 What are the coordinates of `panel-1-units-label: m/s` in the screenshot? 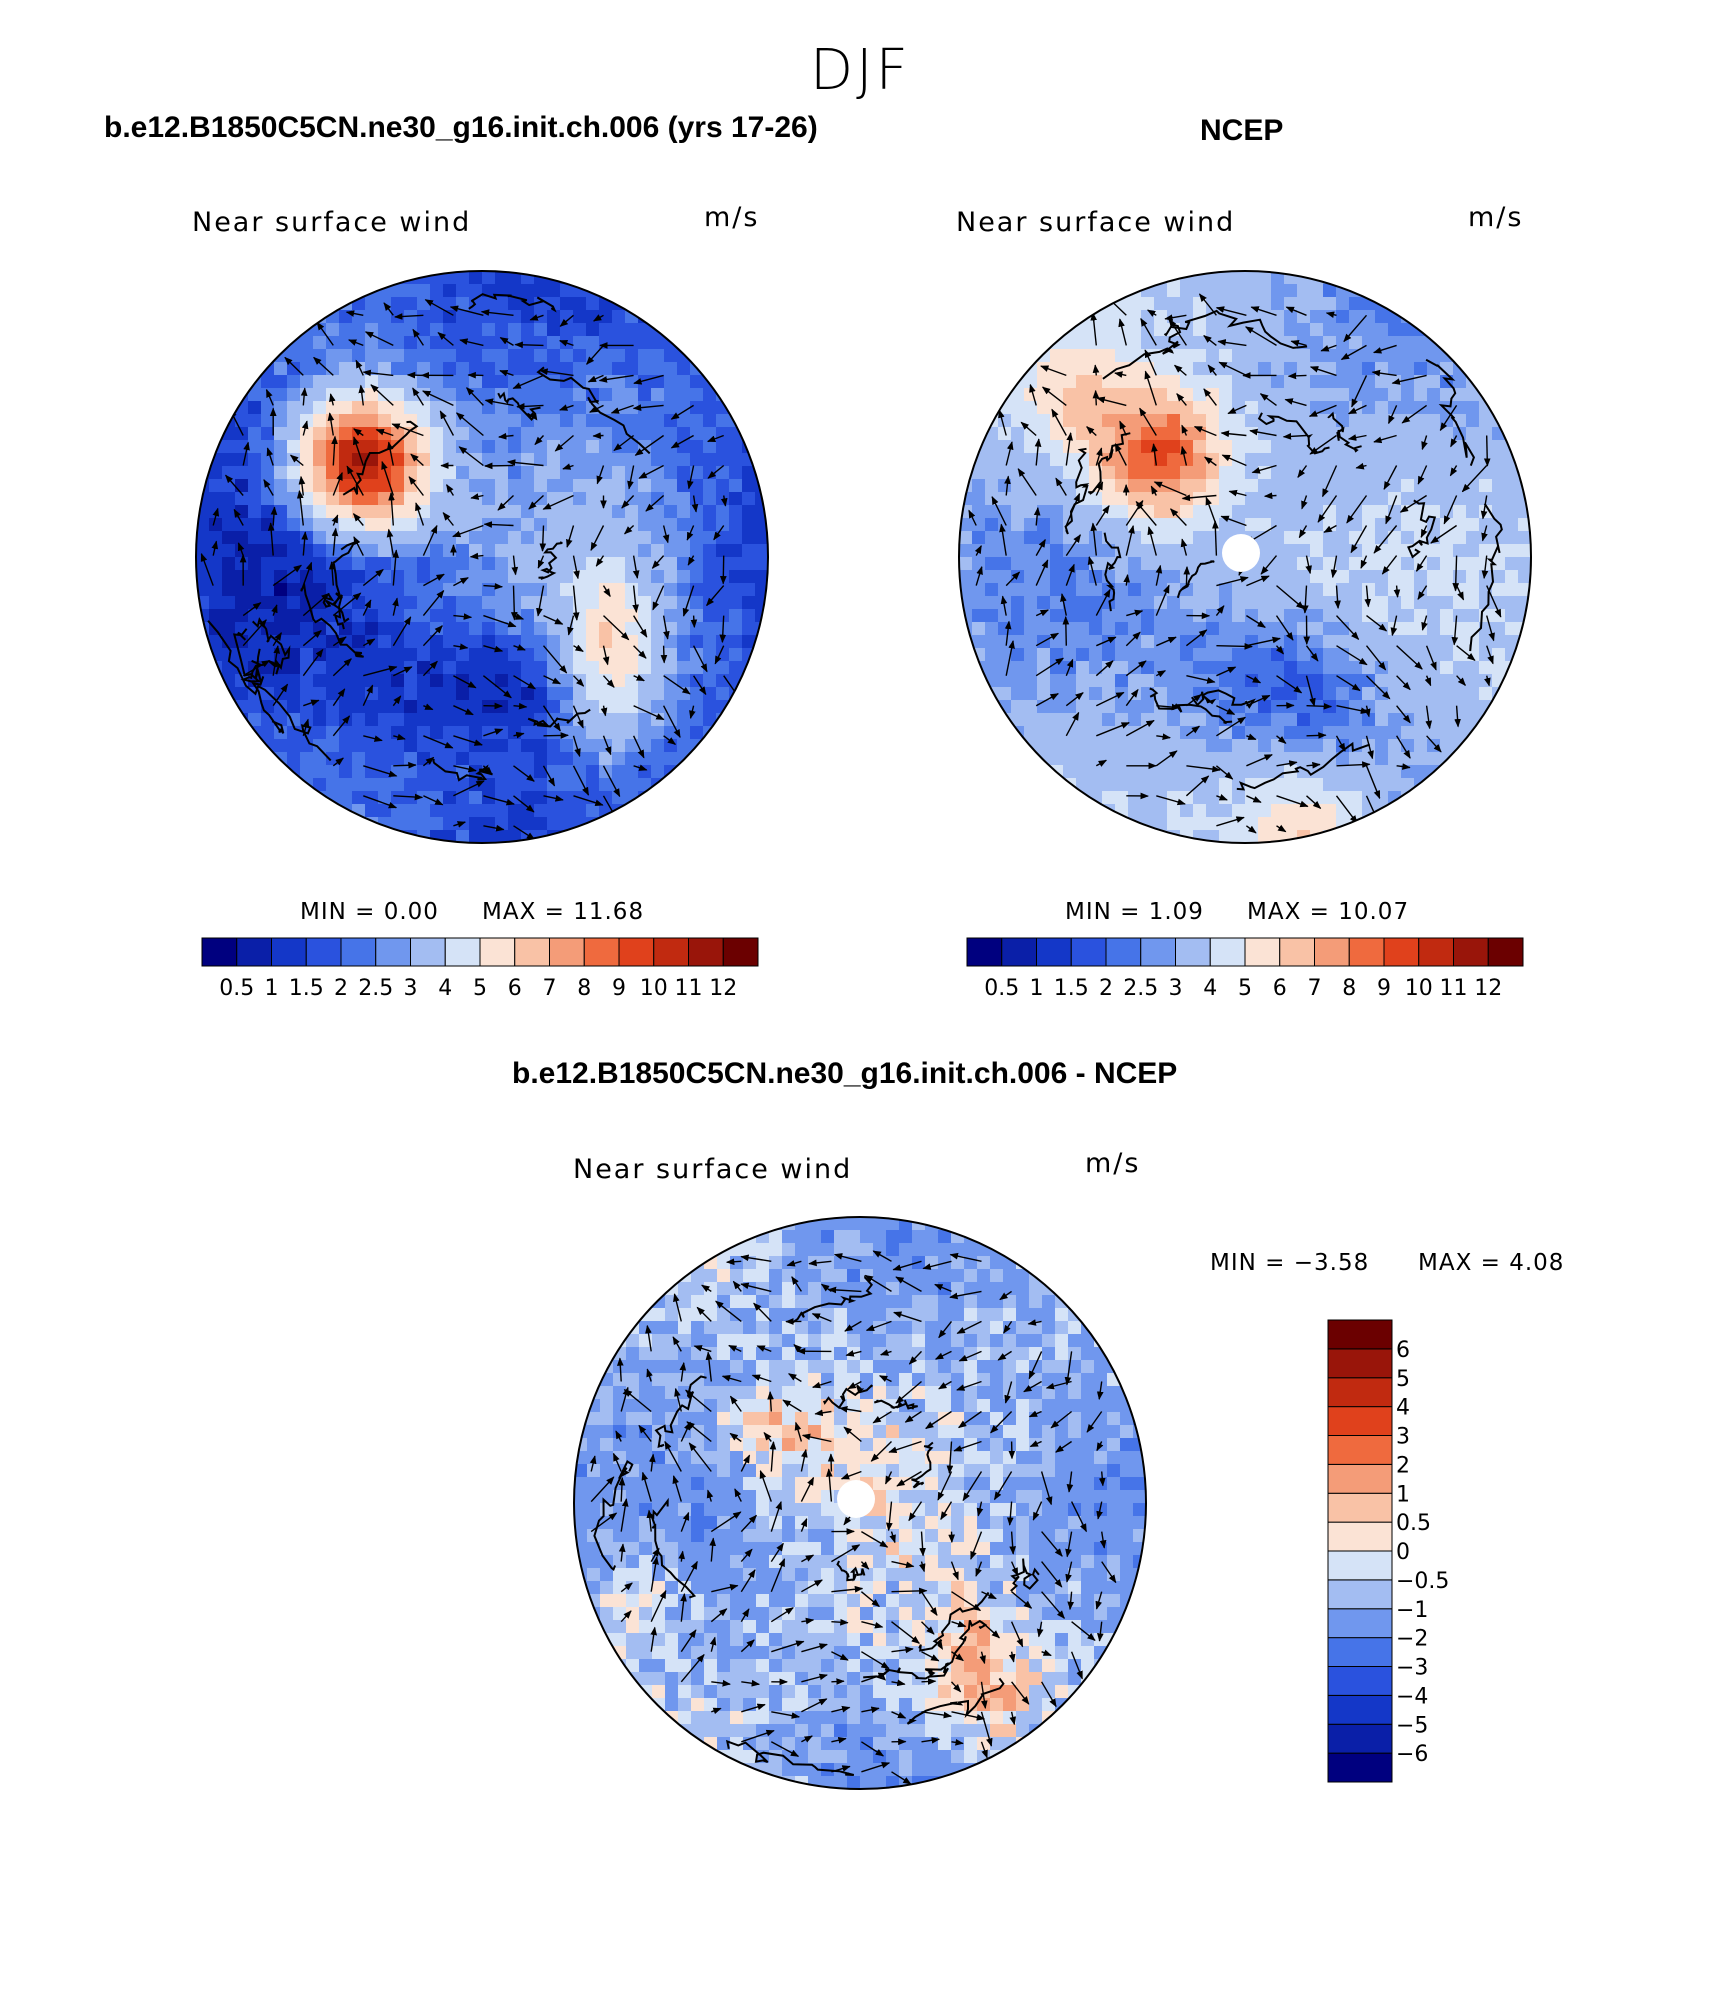 It's located at (732, 217).